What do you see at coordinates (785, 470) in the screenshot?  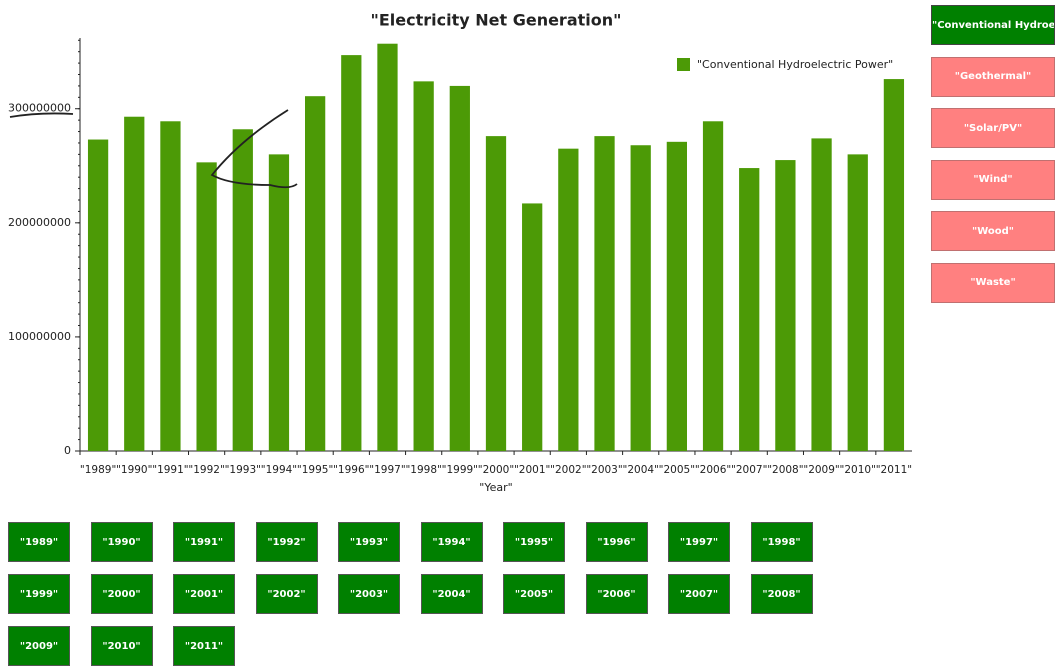 I see `x-tick-label: "2008"` at bounding box center [785, 470].